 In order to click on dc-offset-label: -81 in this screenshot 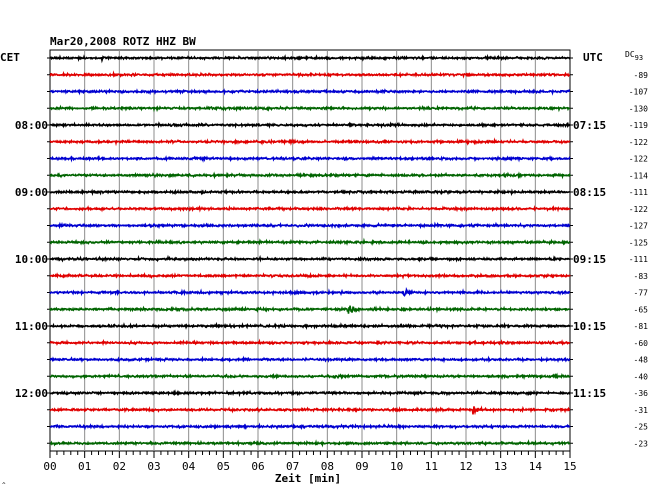, I will do `click(641, 326)`.